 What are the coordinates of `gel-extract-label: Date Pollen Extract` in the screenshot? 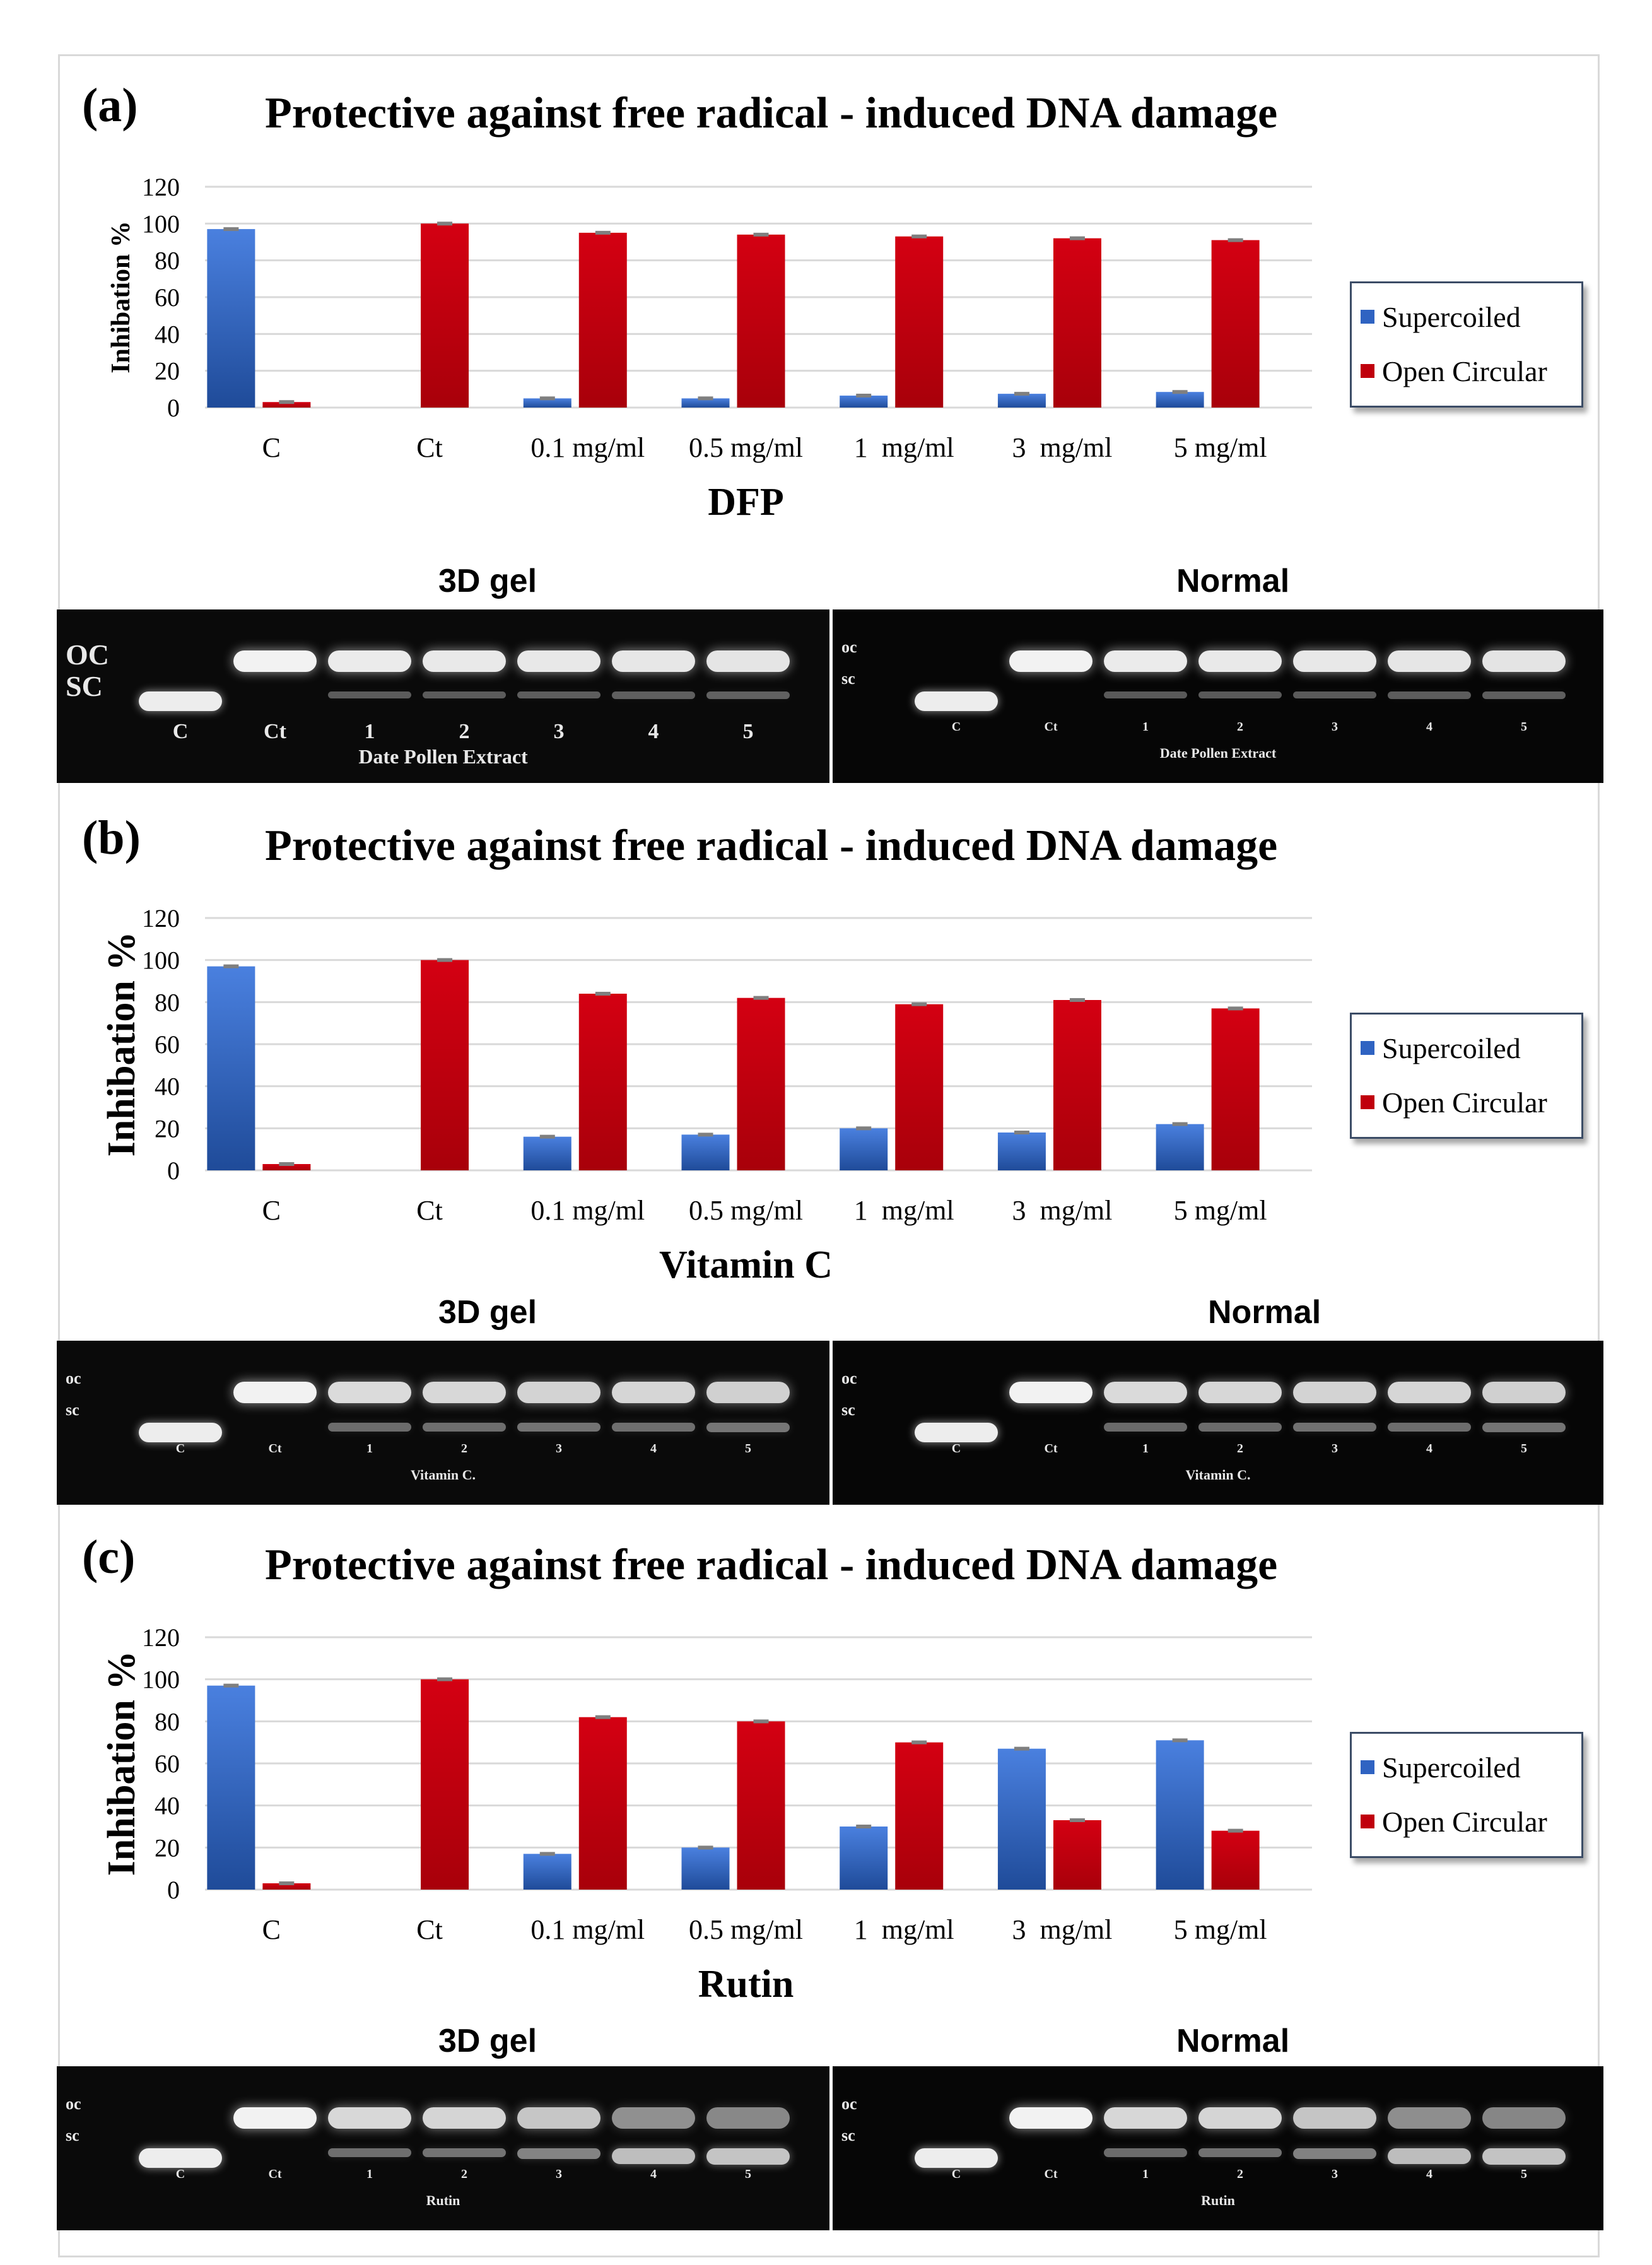 It's located at (1218, 753).